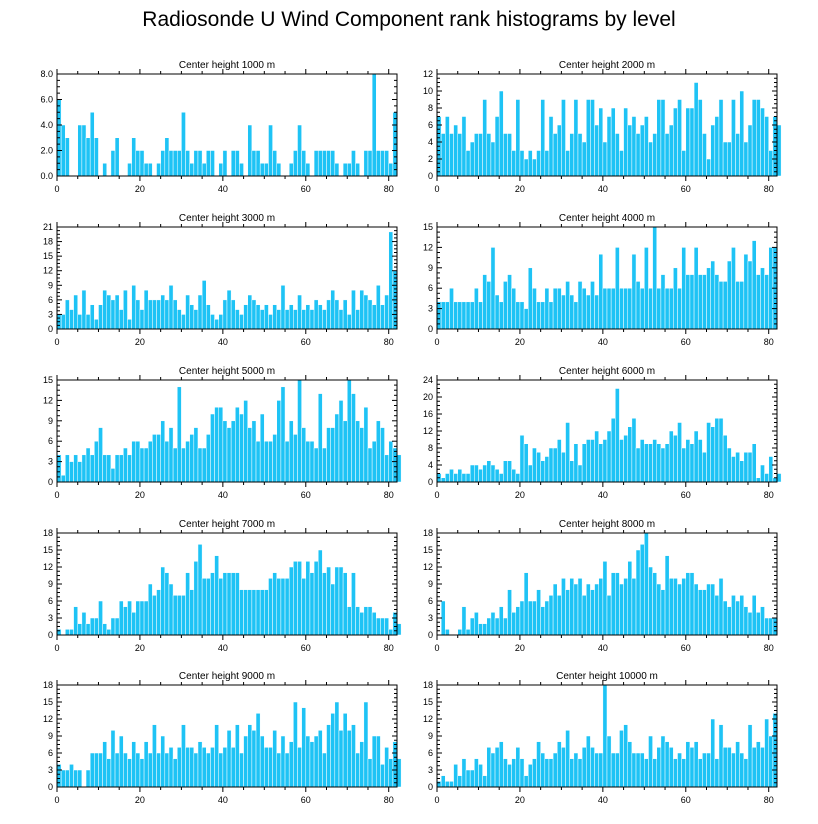 The height and width of the screenshot is (824, 818). I want to click on y-tick-label: 6.0, so click(46, 100).